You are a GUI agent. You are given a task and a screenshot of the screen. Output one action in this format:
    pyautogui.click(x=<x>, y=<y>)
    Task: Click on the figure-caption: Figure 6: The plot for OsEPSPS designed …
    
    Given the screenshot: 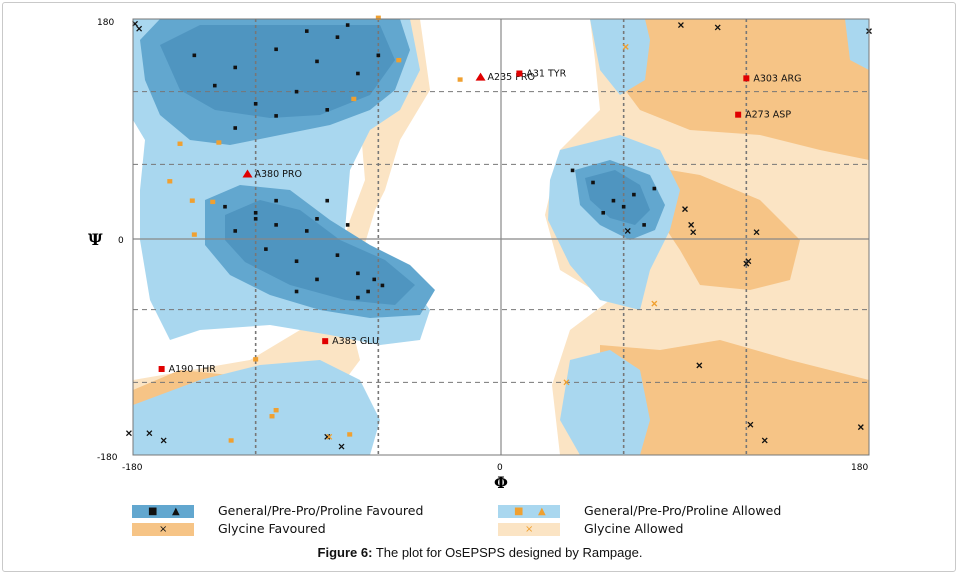 What is the action you would take?
    pyautogui.click(x=480, y=552)
    